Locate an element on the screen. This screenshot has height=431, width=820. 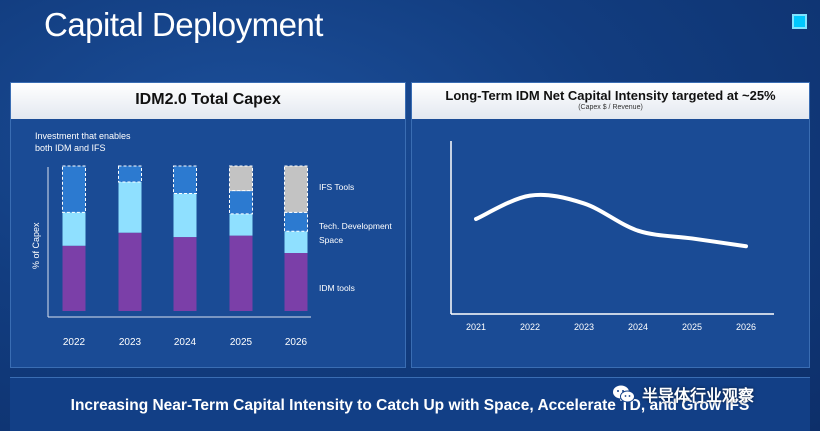
bar-2025-ifs-tools is located at coordinates (241, 178).